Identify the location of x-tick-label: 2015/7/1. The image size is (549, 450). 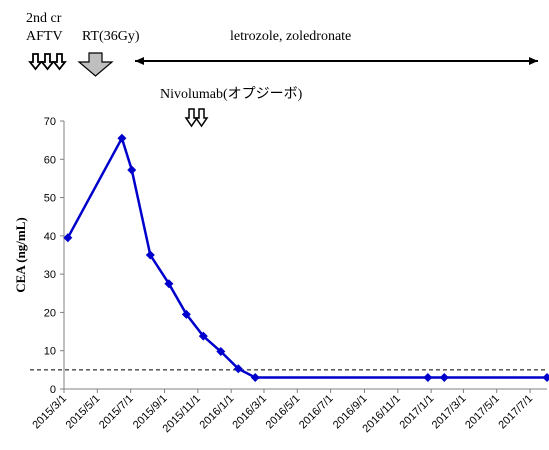
(116, 412).